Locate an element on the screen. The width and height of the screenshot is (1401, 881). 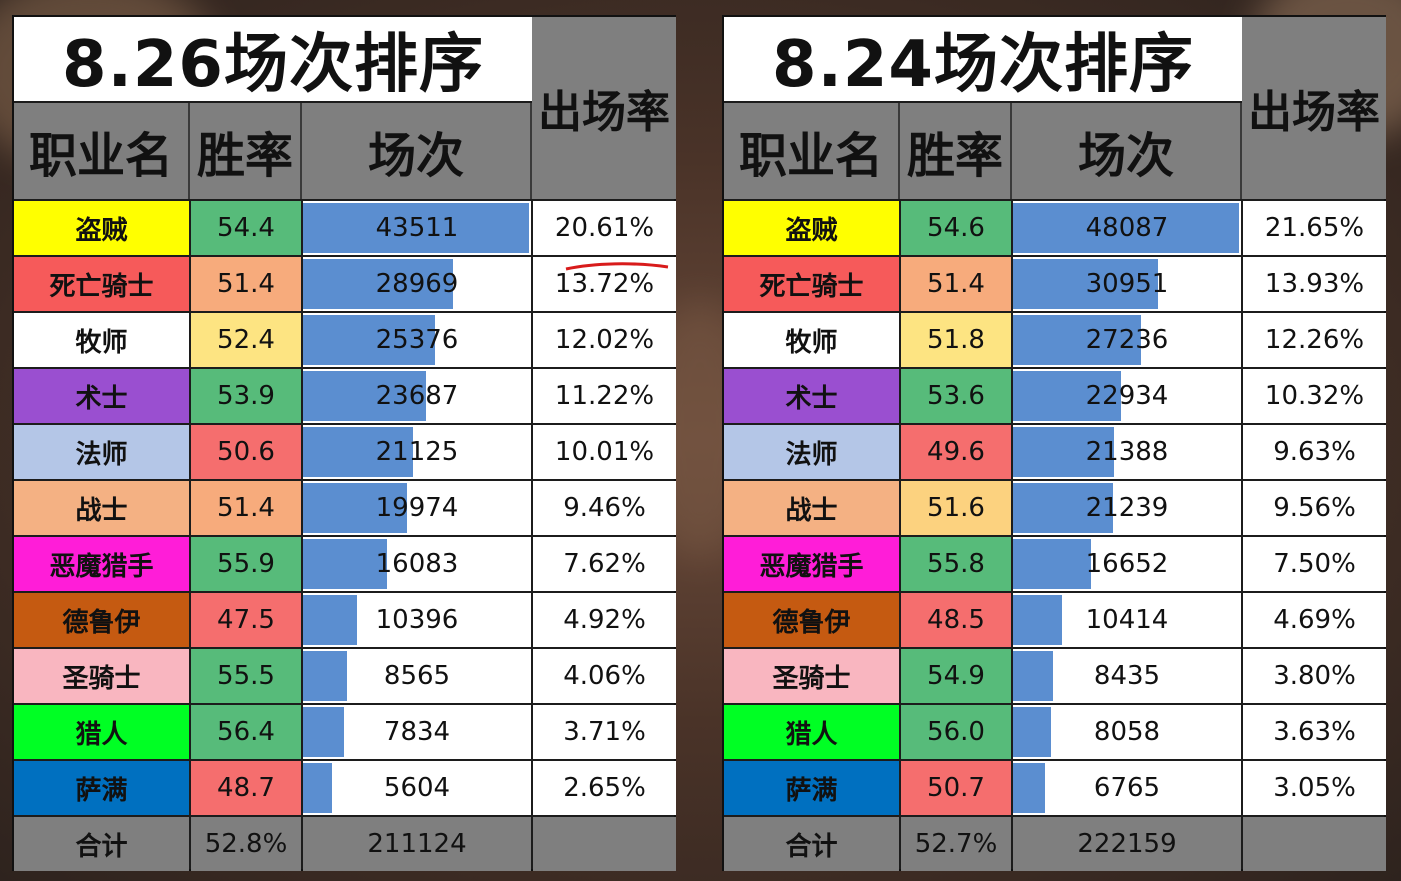
games-cell: 8058 is located at coordinates (1127, 732).